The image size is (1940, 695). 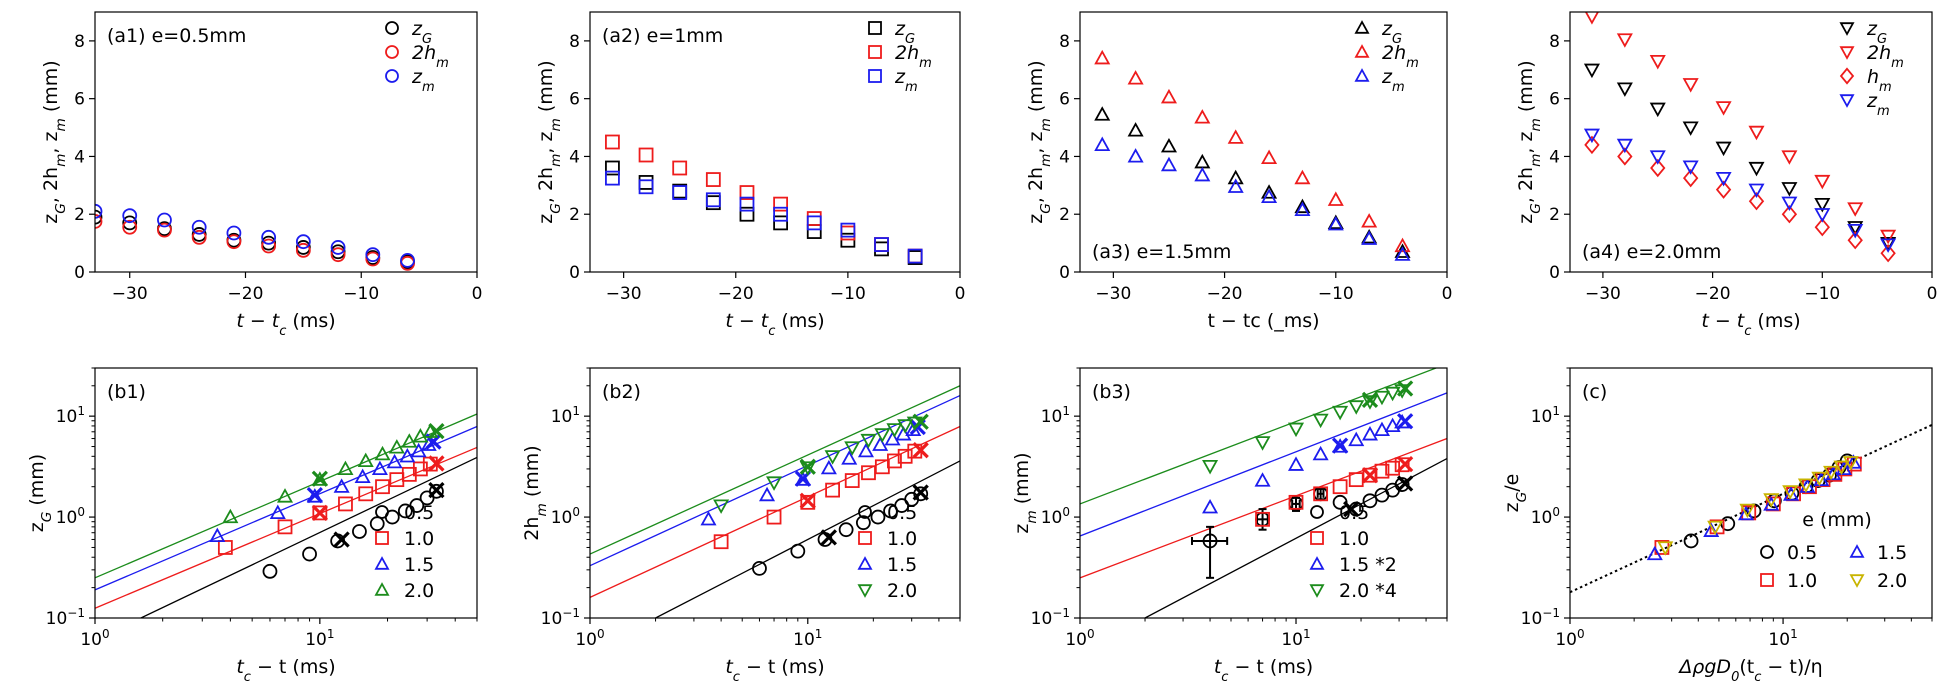 I want to click on tick-exp: 1, so click(x=1556, y=411).